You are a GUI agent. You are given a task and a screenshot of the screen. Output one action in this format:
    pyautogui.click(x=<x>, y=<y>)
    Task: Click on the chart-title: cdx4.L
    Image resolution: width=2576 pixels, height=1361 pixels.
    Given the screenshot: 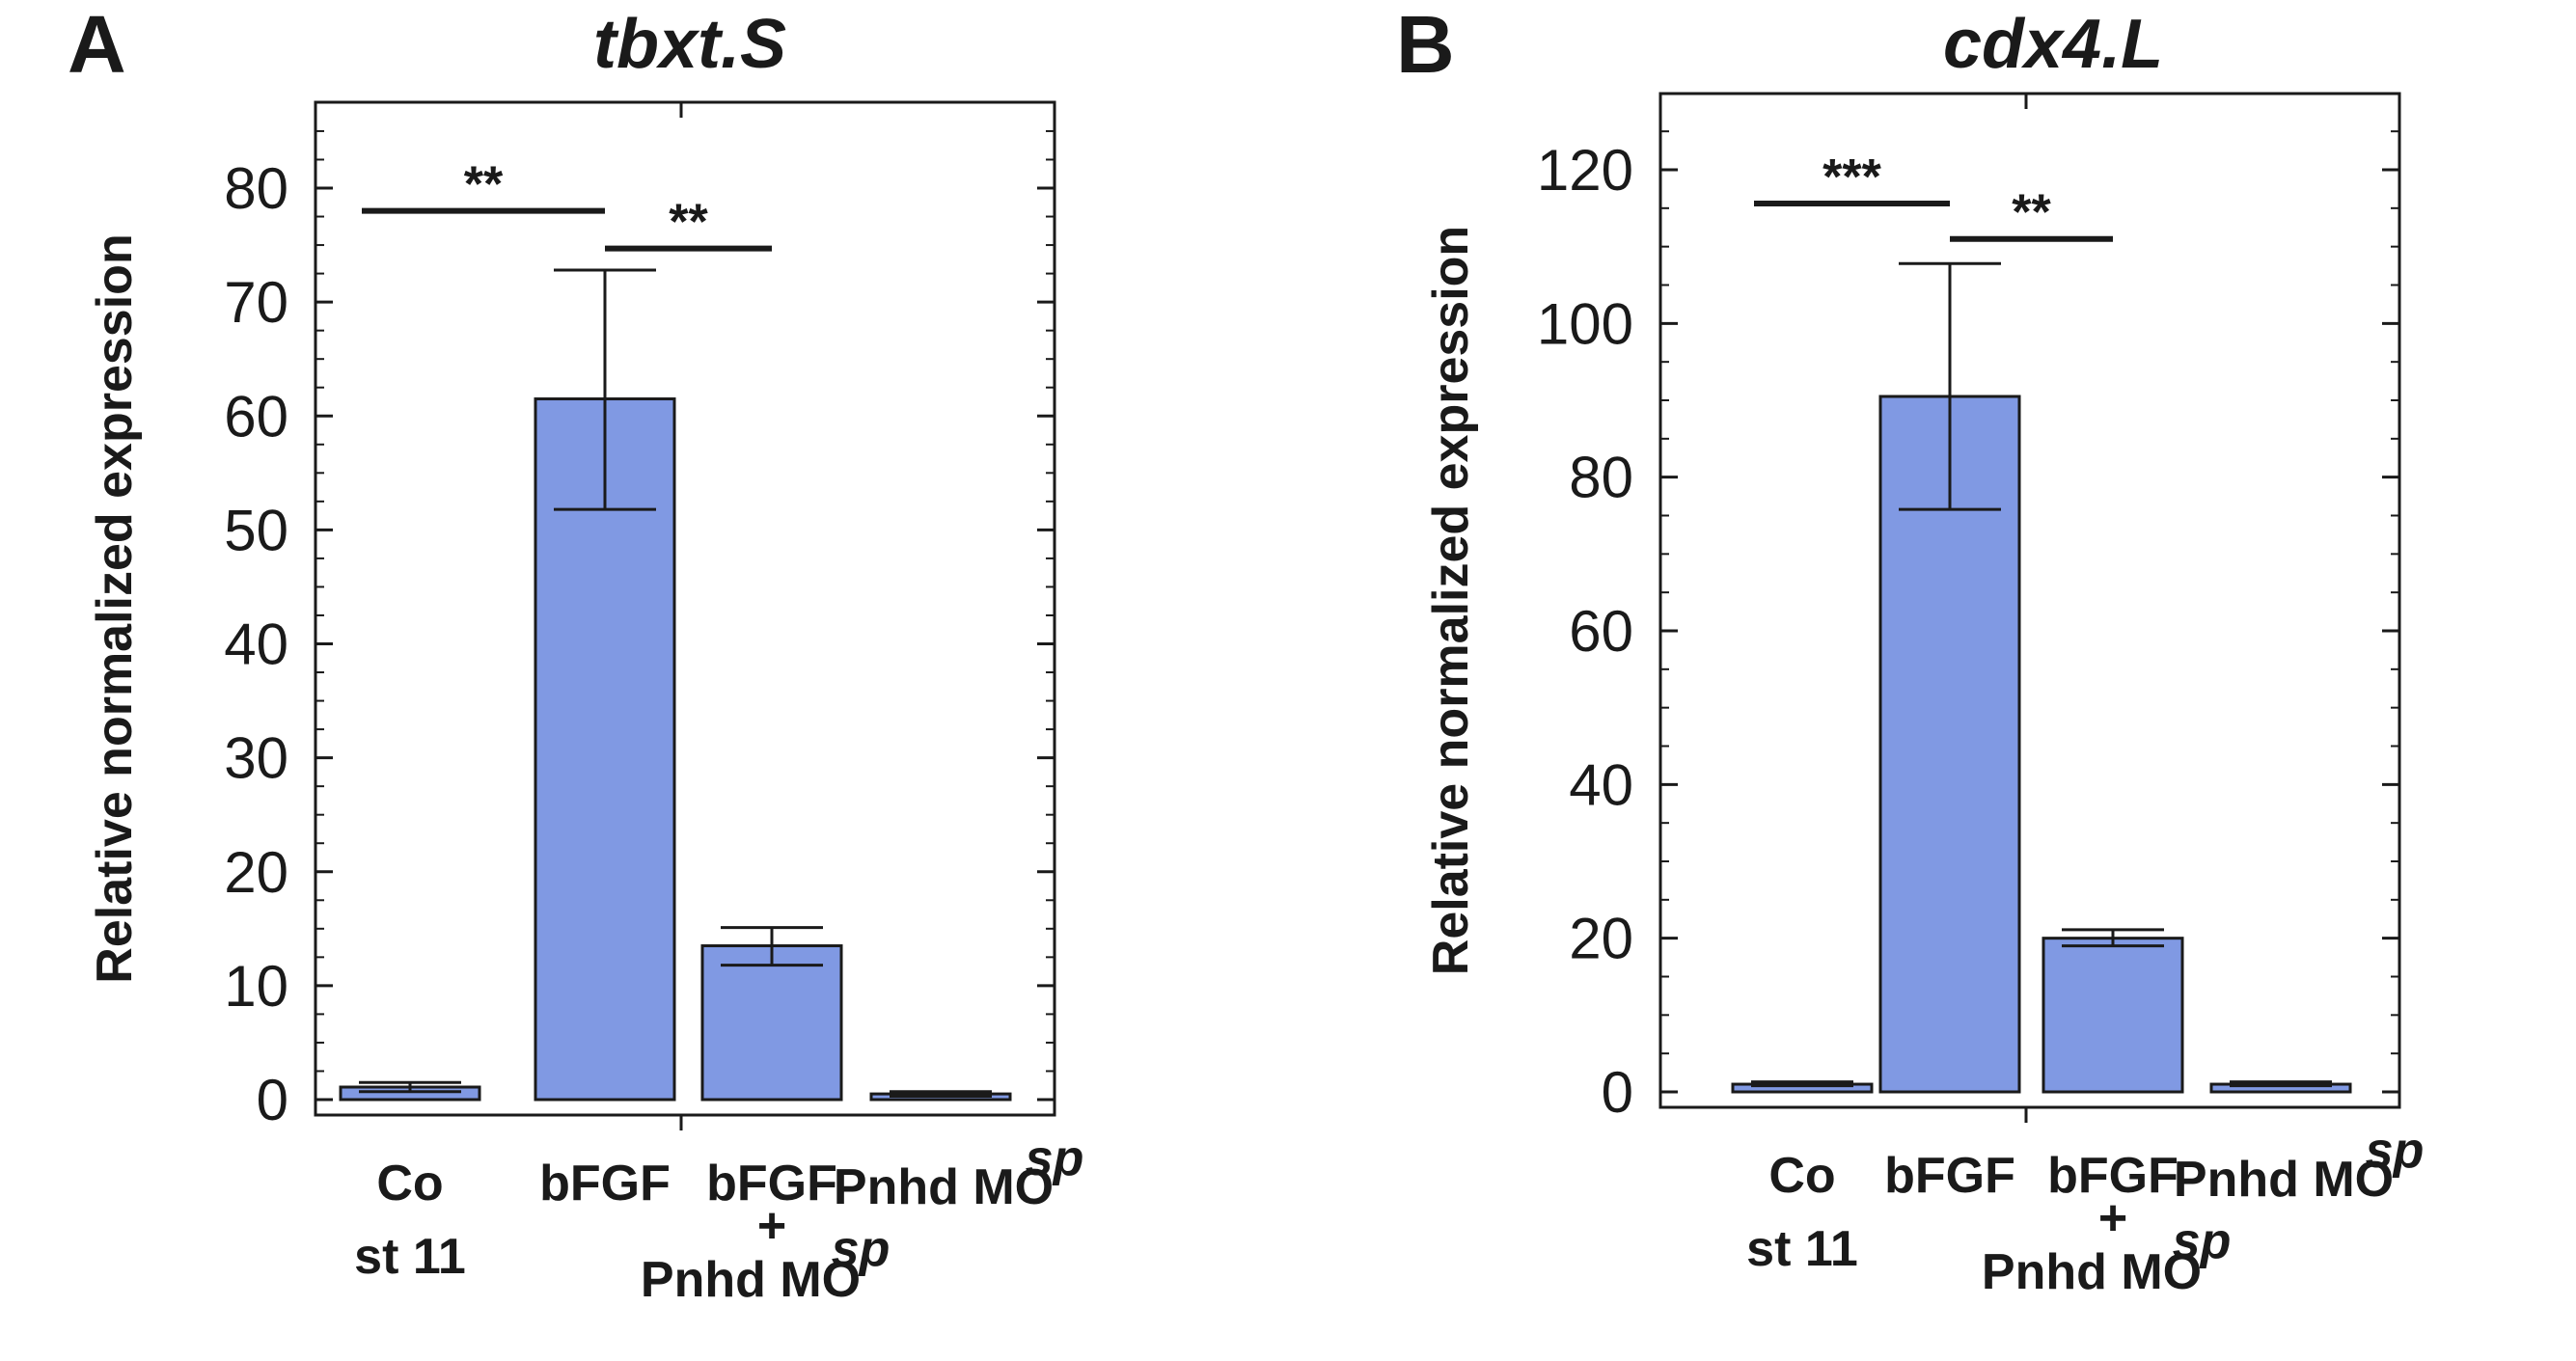 What is the action you would take?
    pyautogui.click(x=2053, y=44)
    